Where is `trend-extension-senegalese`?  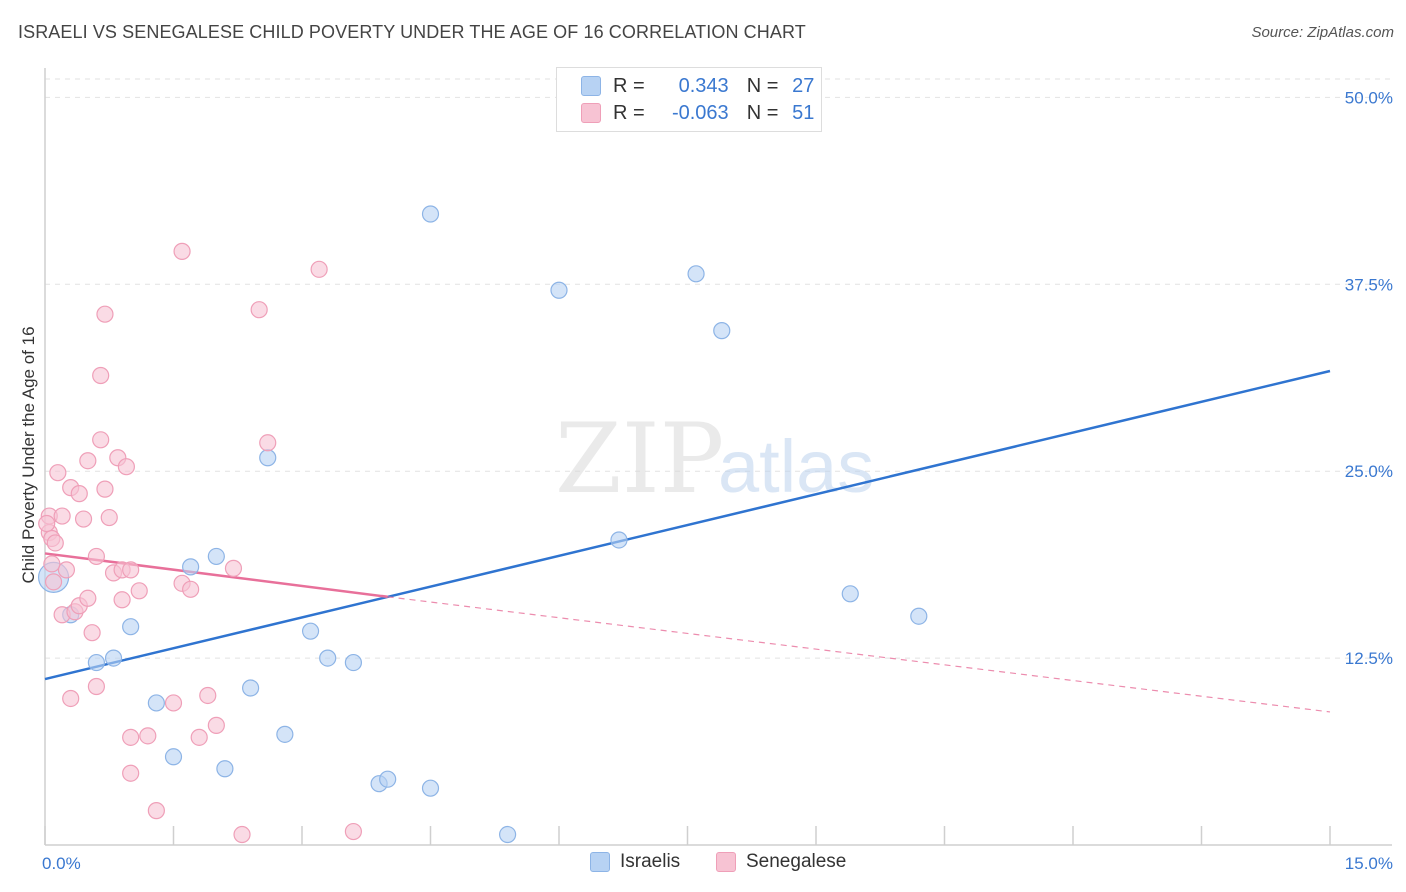 trend-extension-senegalese is located at coordinates (859, 654).